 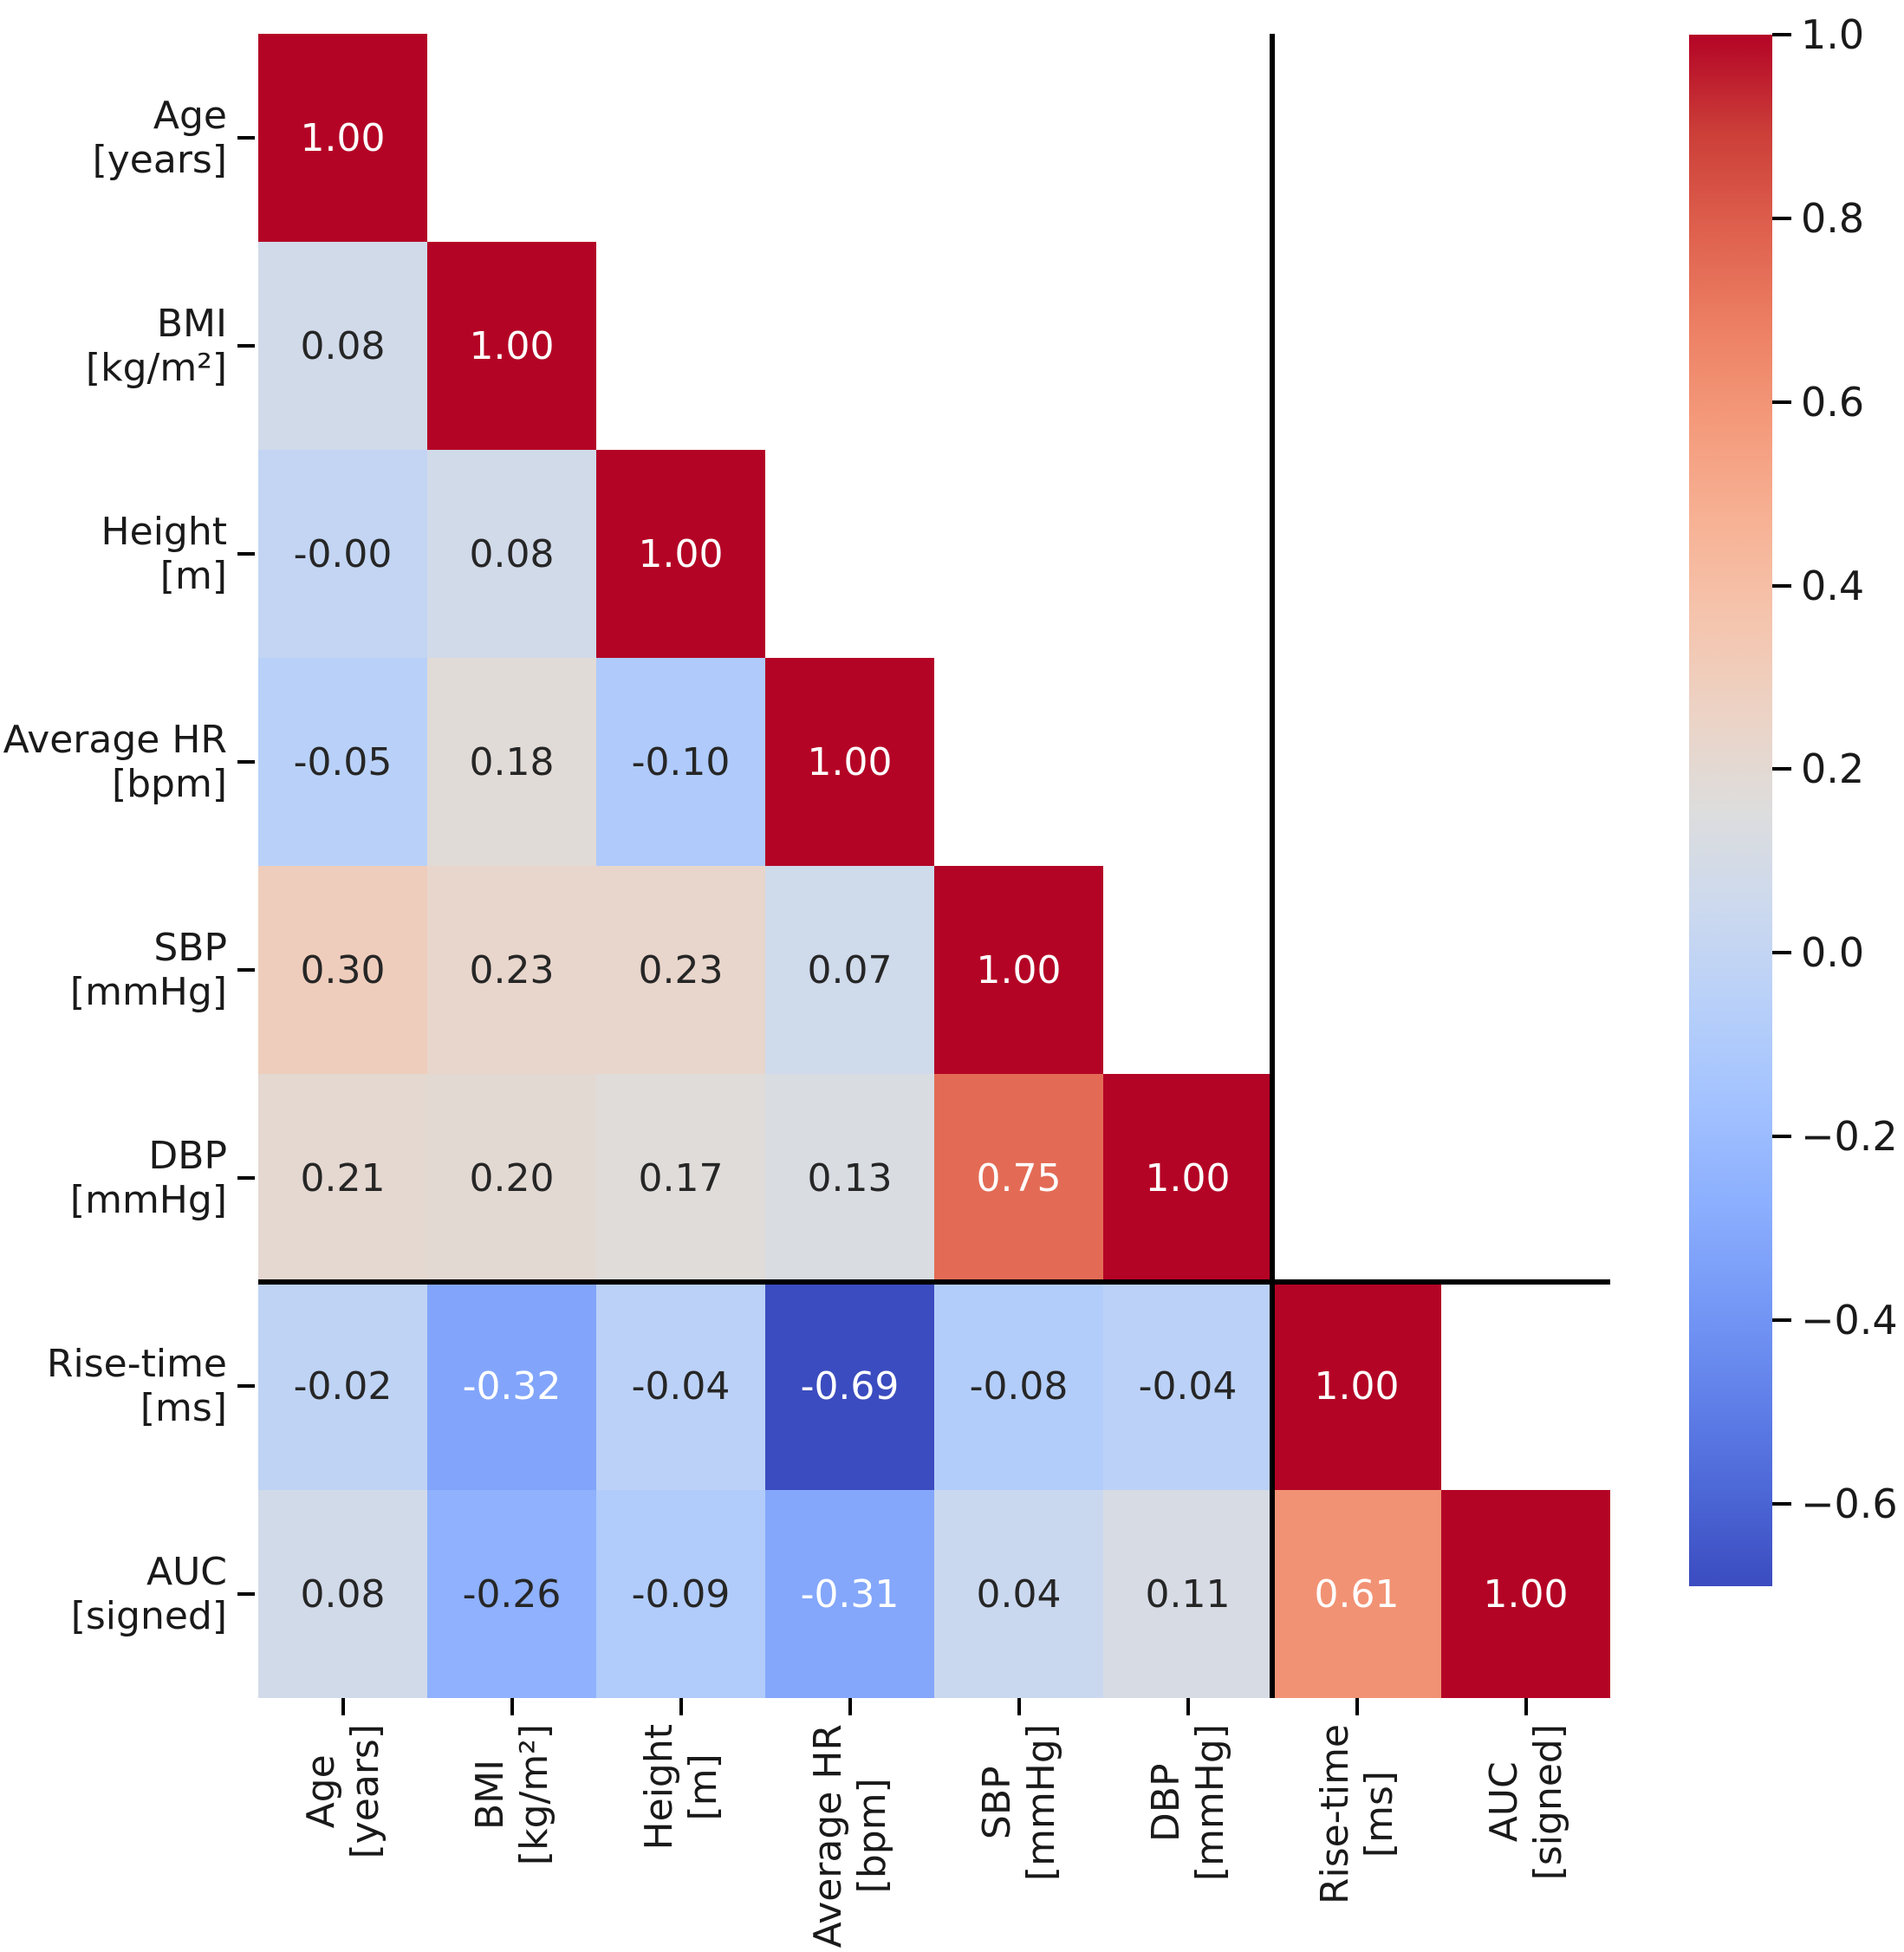 I want to click on y-tick-label: AUC [signed], so click(x=113, y=1594).